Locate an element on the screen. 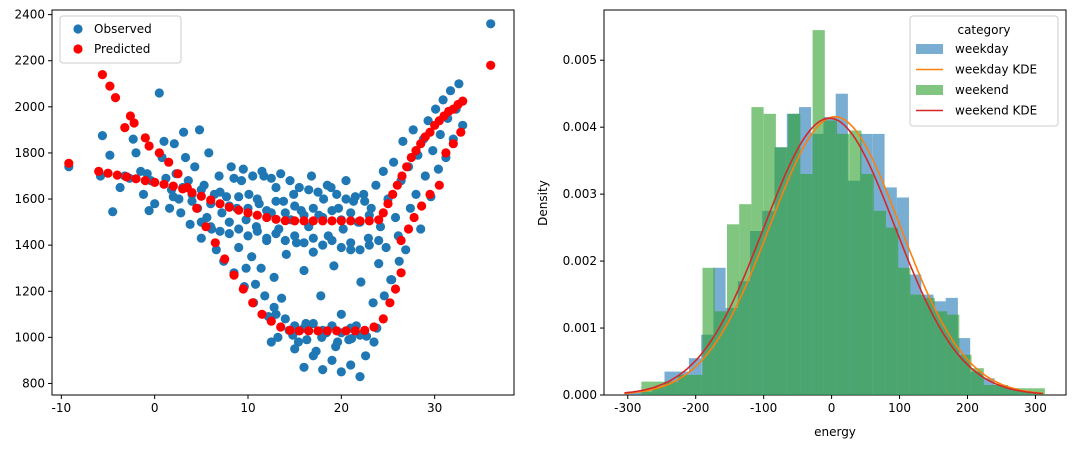 The width and height of the screenshot is (1072, 452). y-tick-label: 1200 is located at coordinates (29, 291).